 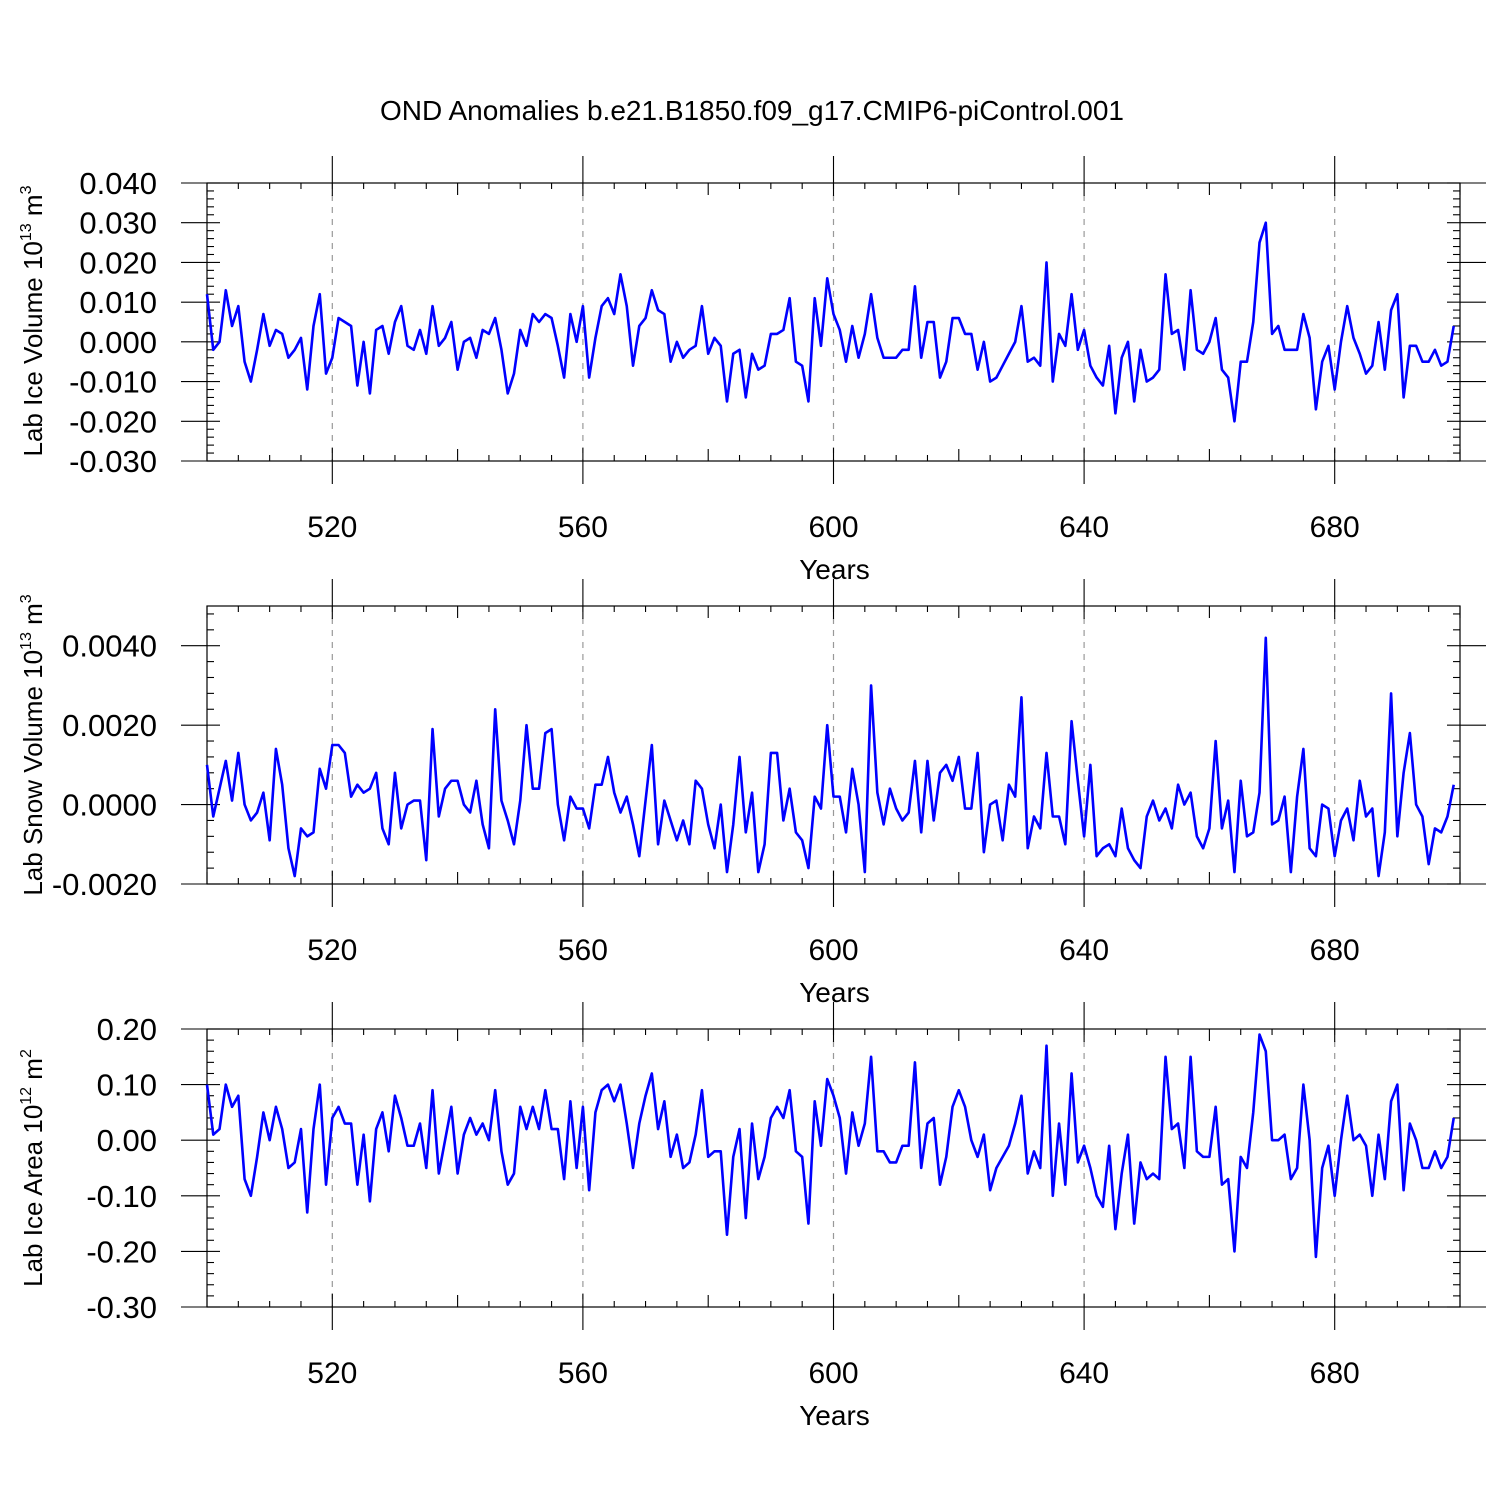 What do you see at coordinates (121, 1251) in the screenshot?
I see `y-tick-label: -0.20` at bounding box center [121, 1251].